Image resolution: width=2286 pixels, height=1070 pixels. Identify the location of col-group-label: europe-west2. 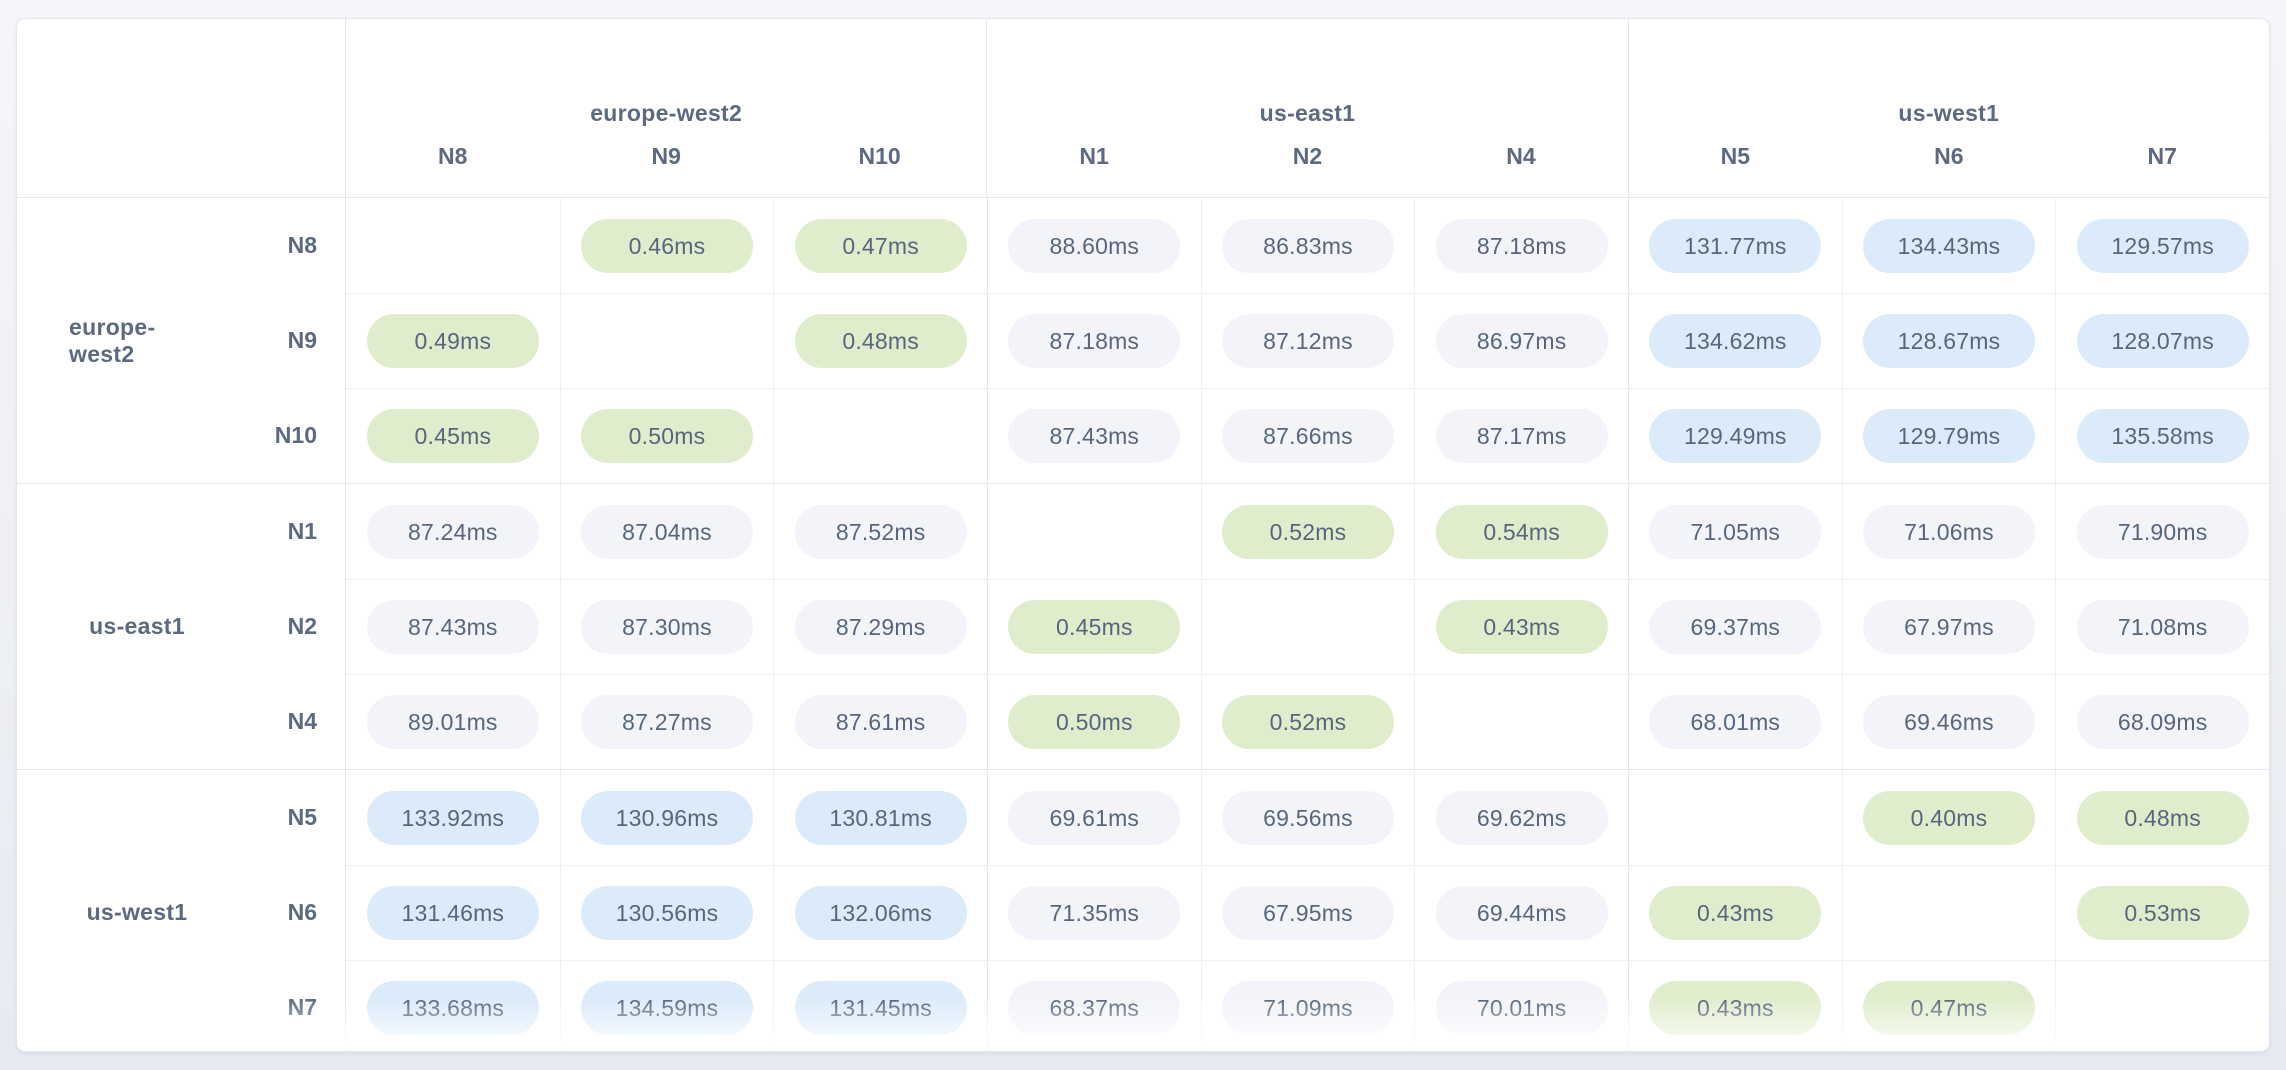
(666, 113).